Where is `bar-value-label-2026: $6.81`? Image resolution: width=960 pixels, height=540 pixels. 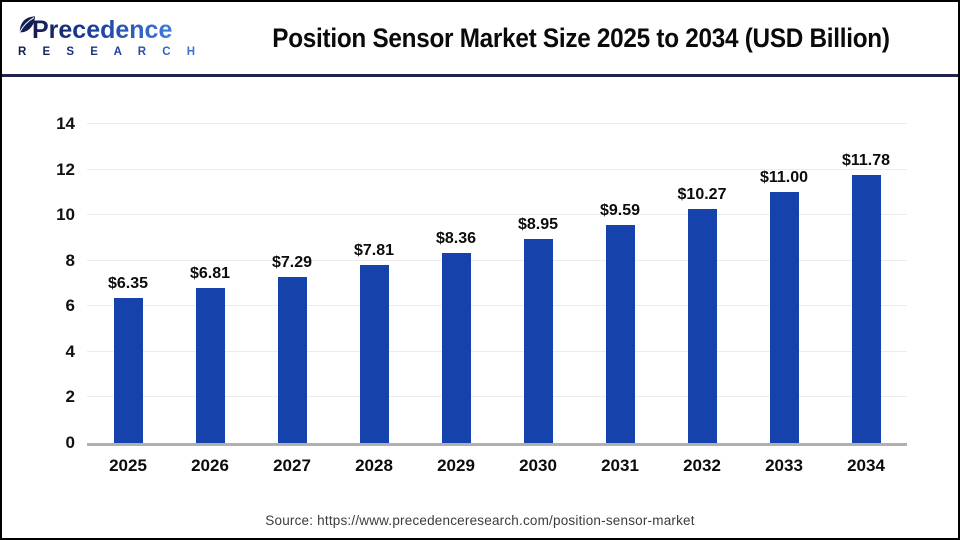 bar-value-label-2026: $6.81 is located at coordinates (210, 273).